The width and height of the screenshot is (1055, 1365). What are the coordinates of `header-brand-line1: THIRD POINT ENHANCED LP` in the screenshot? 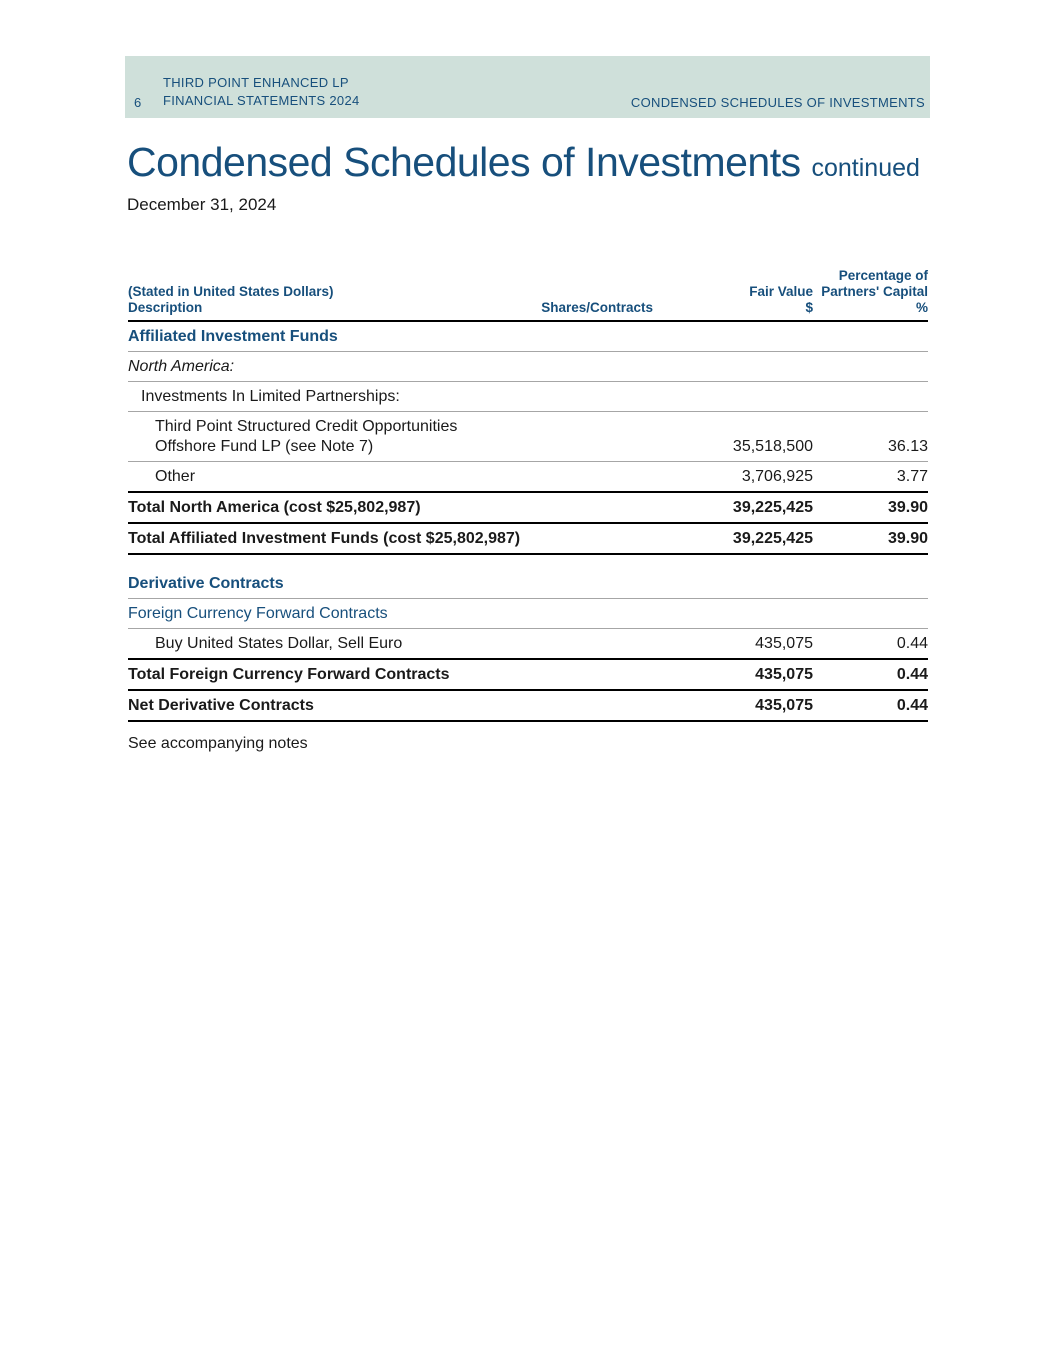 It's located at (256, 82).